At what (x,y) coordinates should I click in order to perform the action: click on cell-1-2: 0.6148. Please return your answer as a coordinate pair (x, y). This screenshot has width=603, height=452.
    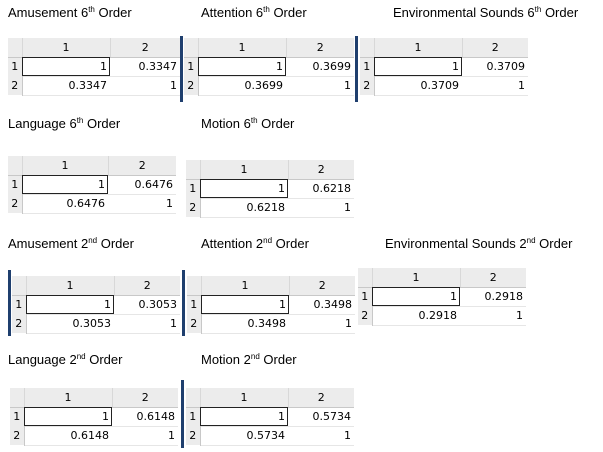
    Looking at the image, I should click on (145, 417).